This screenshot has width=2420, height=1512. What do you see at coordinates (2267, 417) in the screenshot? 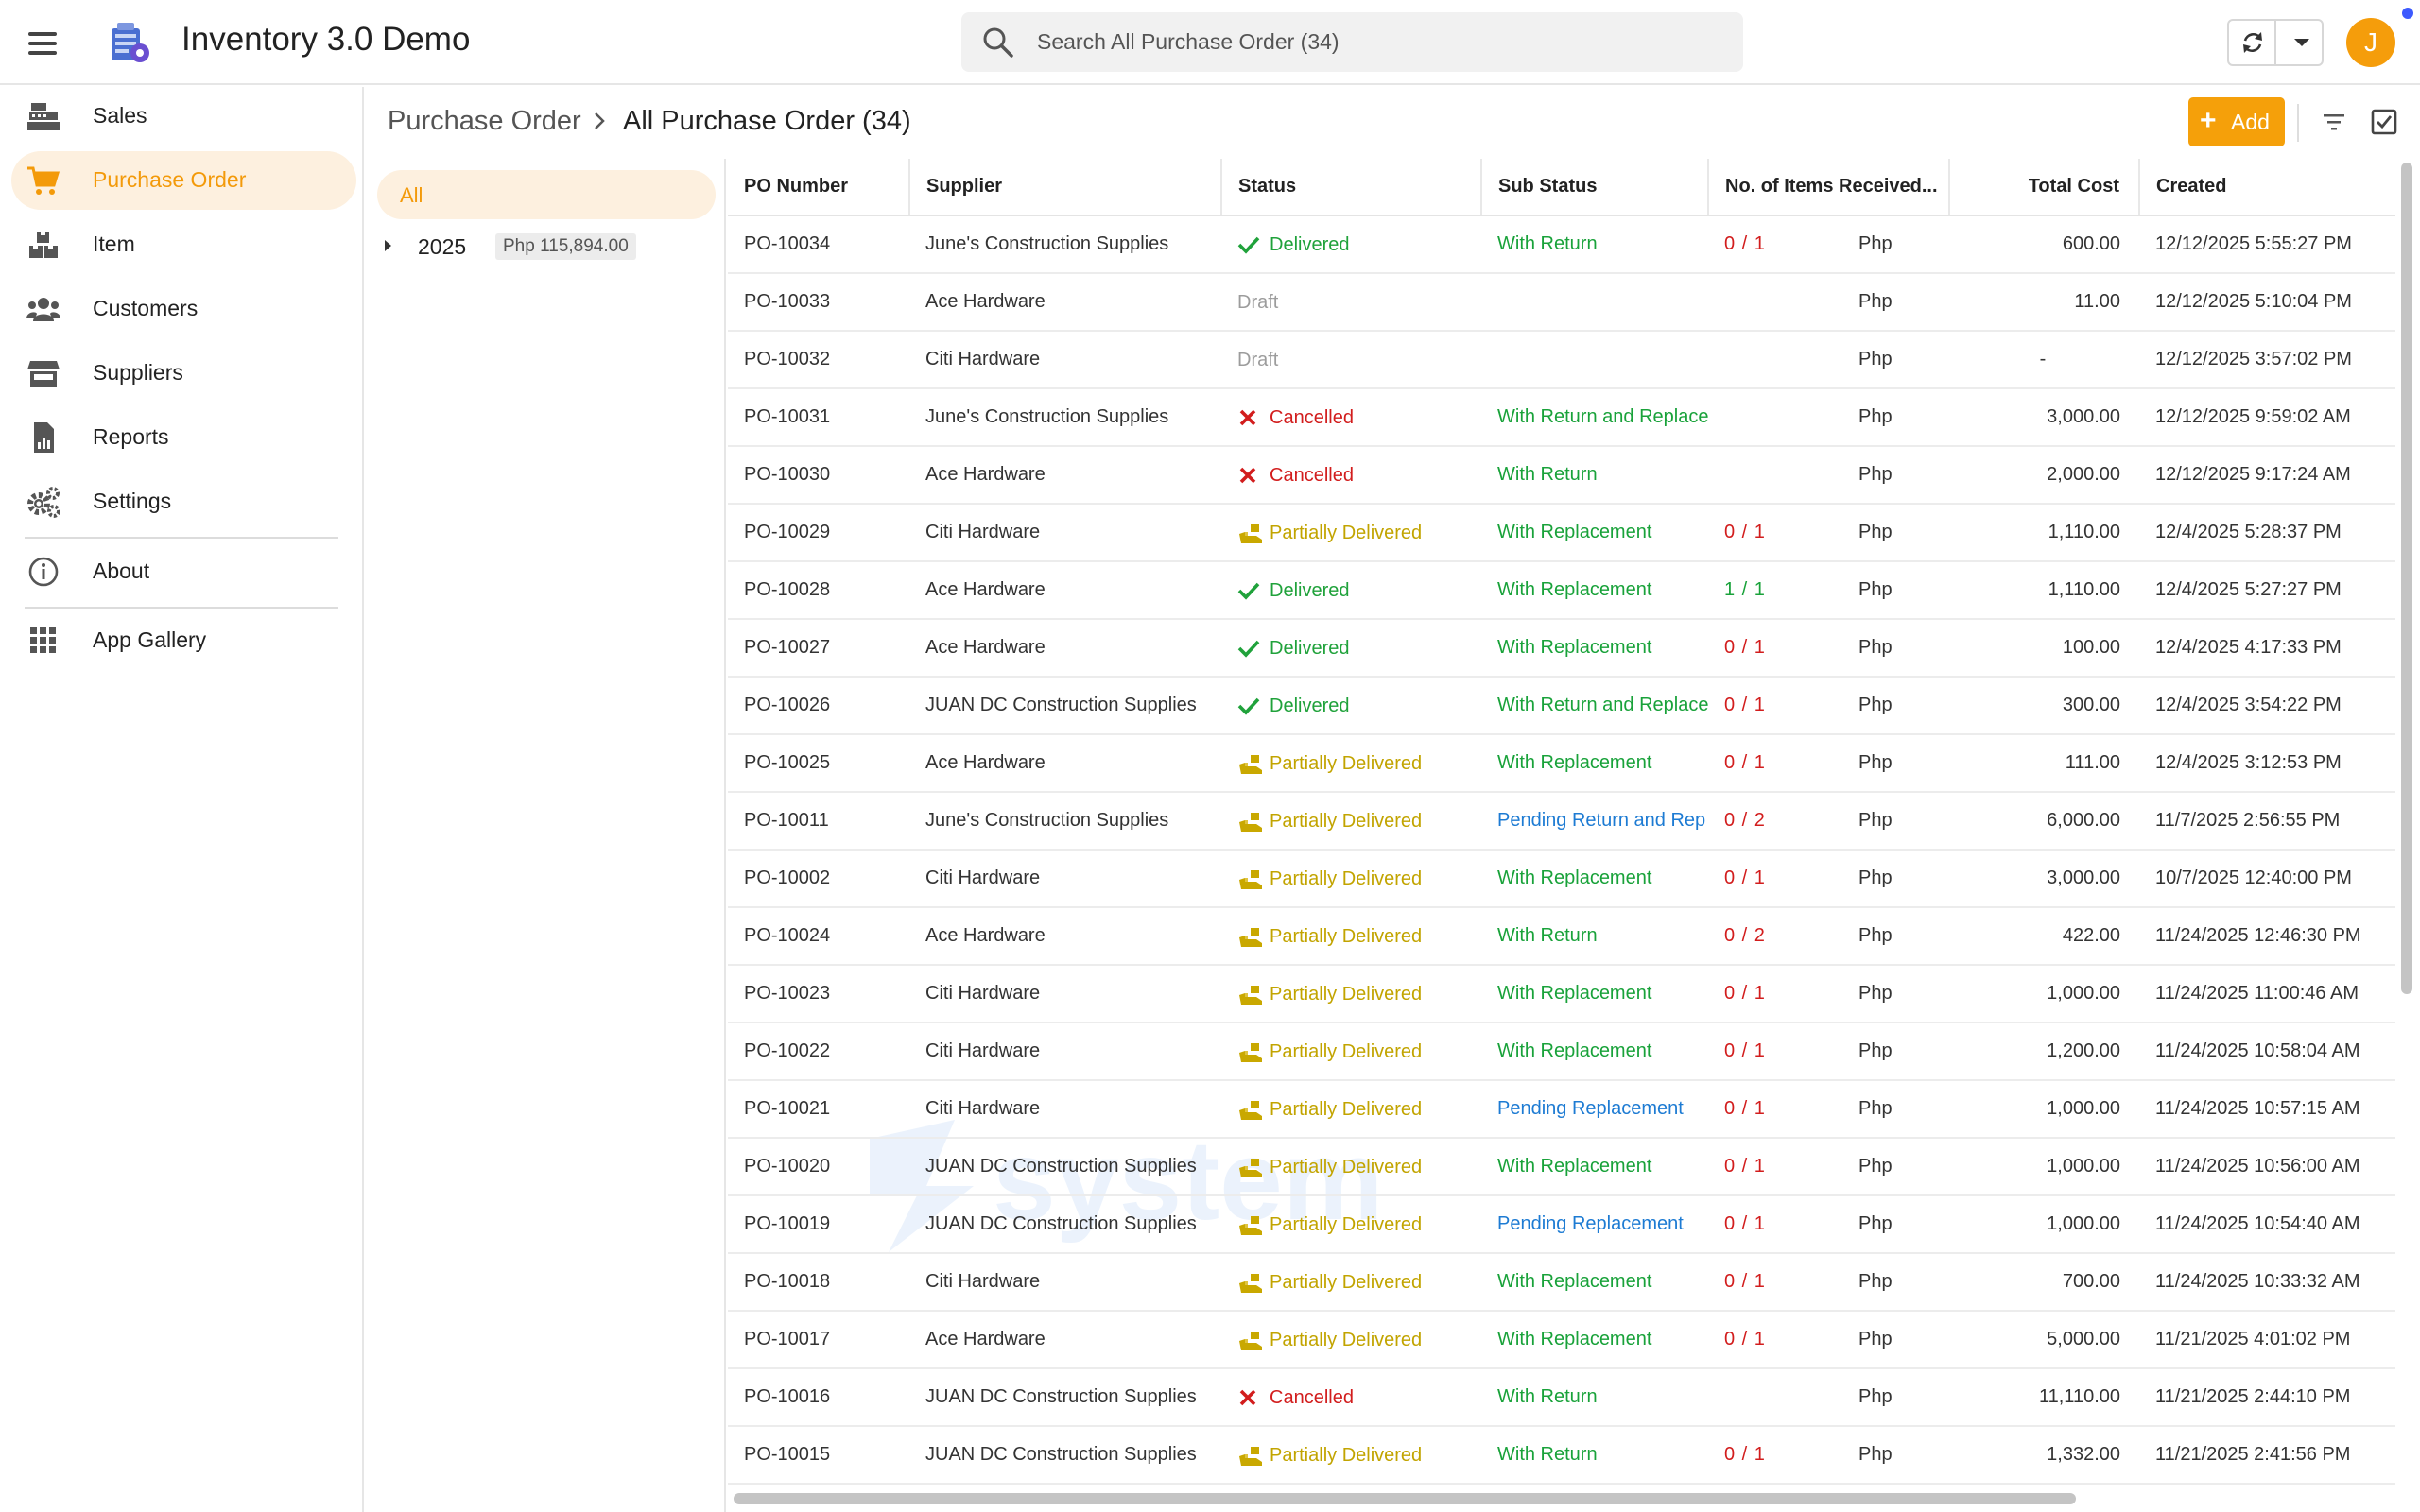
I see `created-cell: 12/12/2025 9:59:02 AM` at bounding box center [2267, 417].